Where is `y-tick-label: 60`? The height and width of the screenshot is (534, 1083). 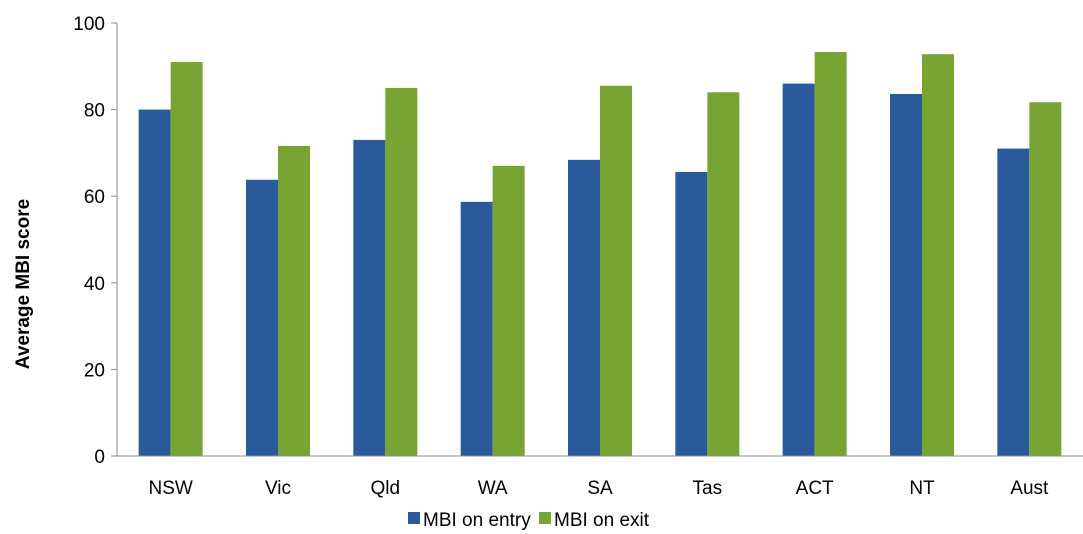 y-tick-label: 60 is located at coordinates (94, 197).